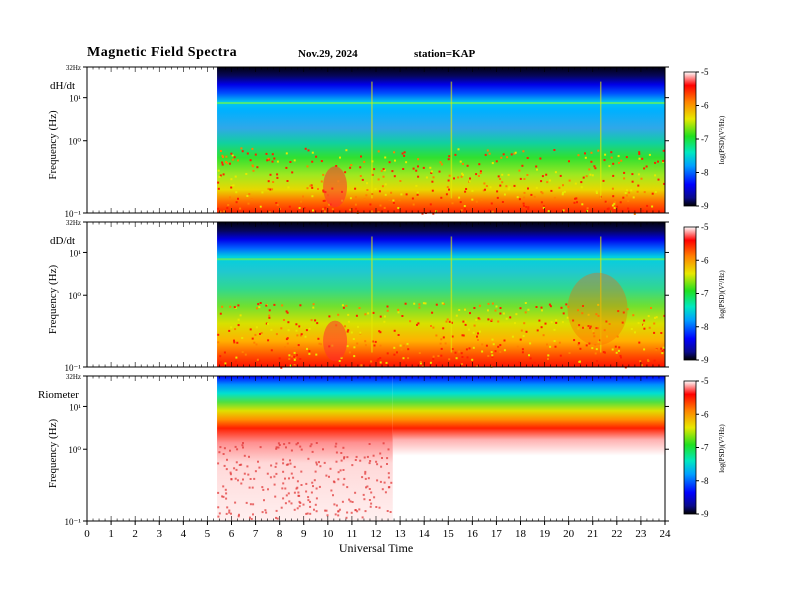  Describe the element at coordinates (53, 300) in the screenshot. I see `y-axis-label-2: Frequency (Hz)` at that location.